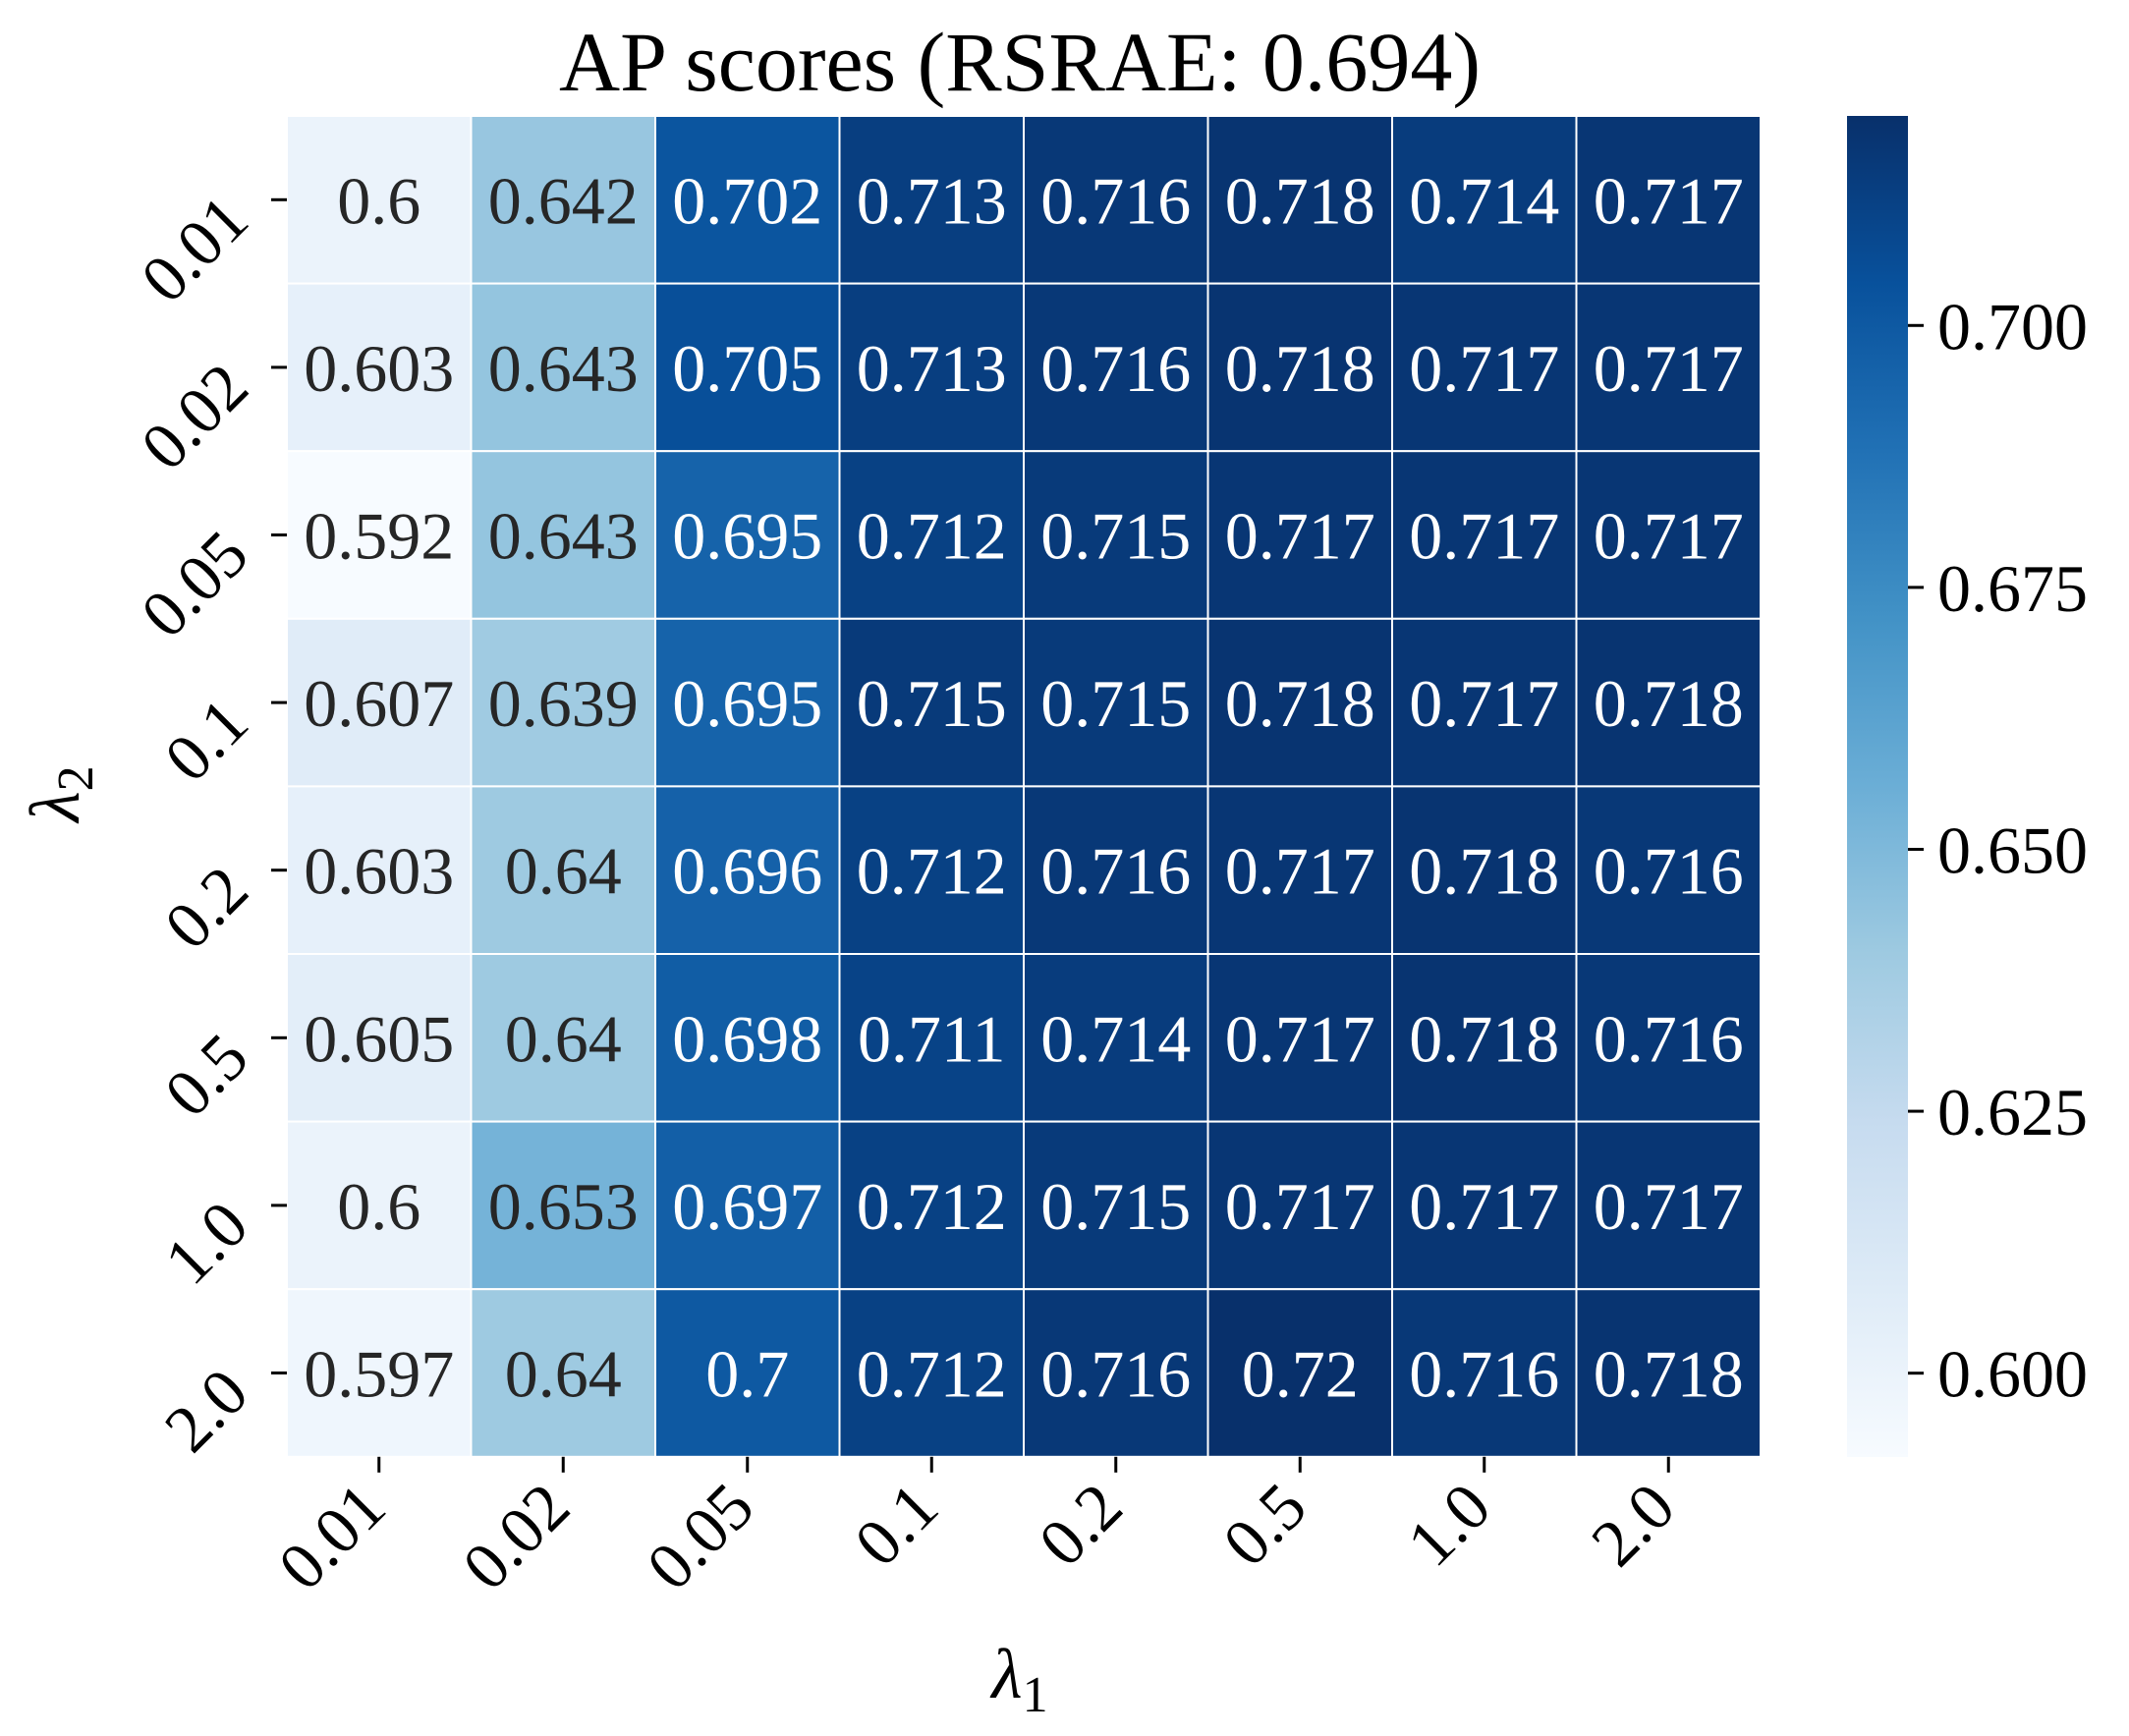 The height and width of the screenshot is (1736, 2129). What do you see at coordinates (2013, 588) in the screenshot?
I see `colorbar-tick-label: 0.675` at bounding box center [2013, 588].